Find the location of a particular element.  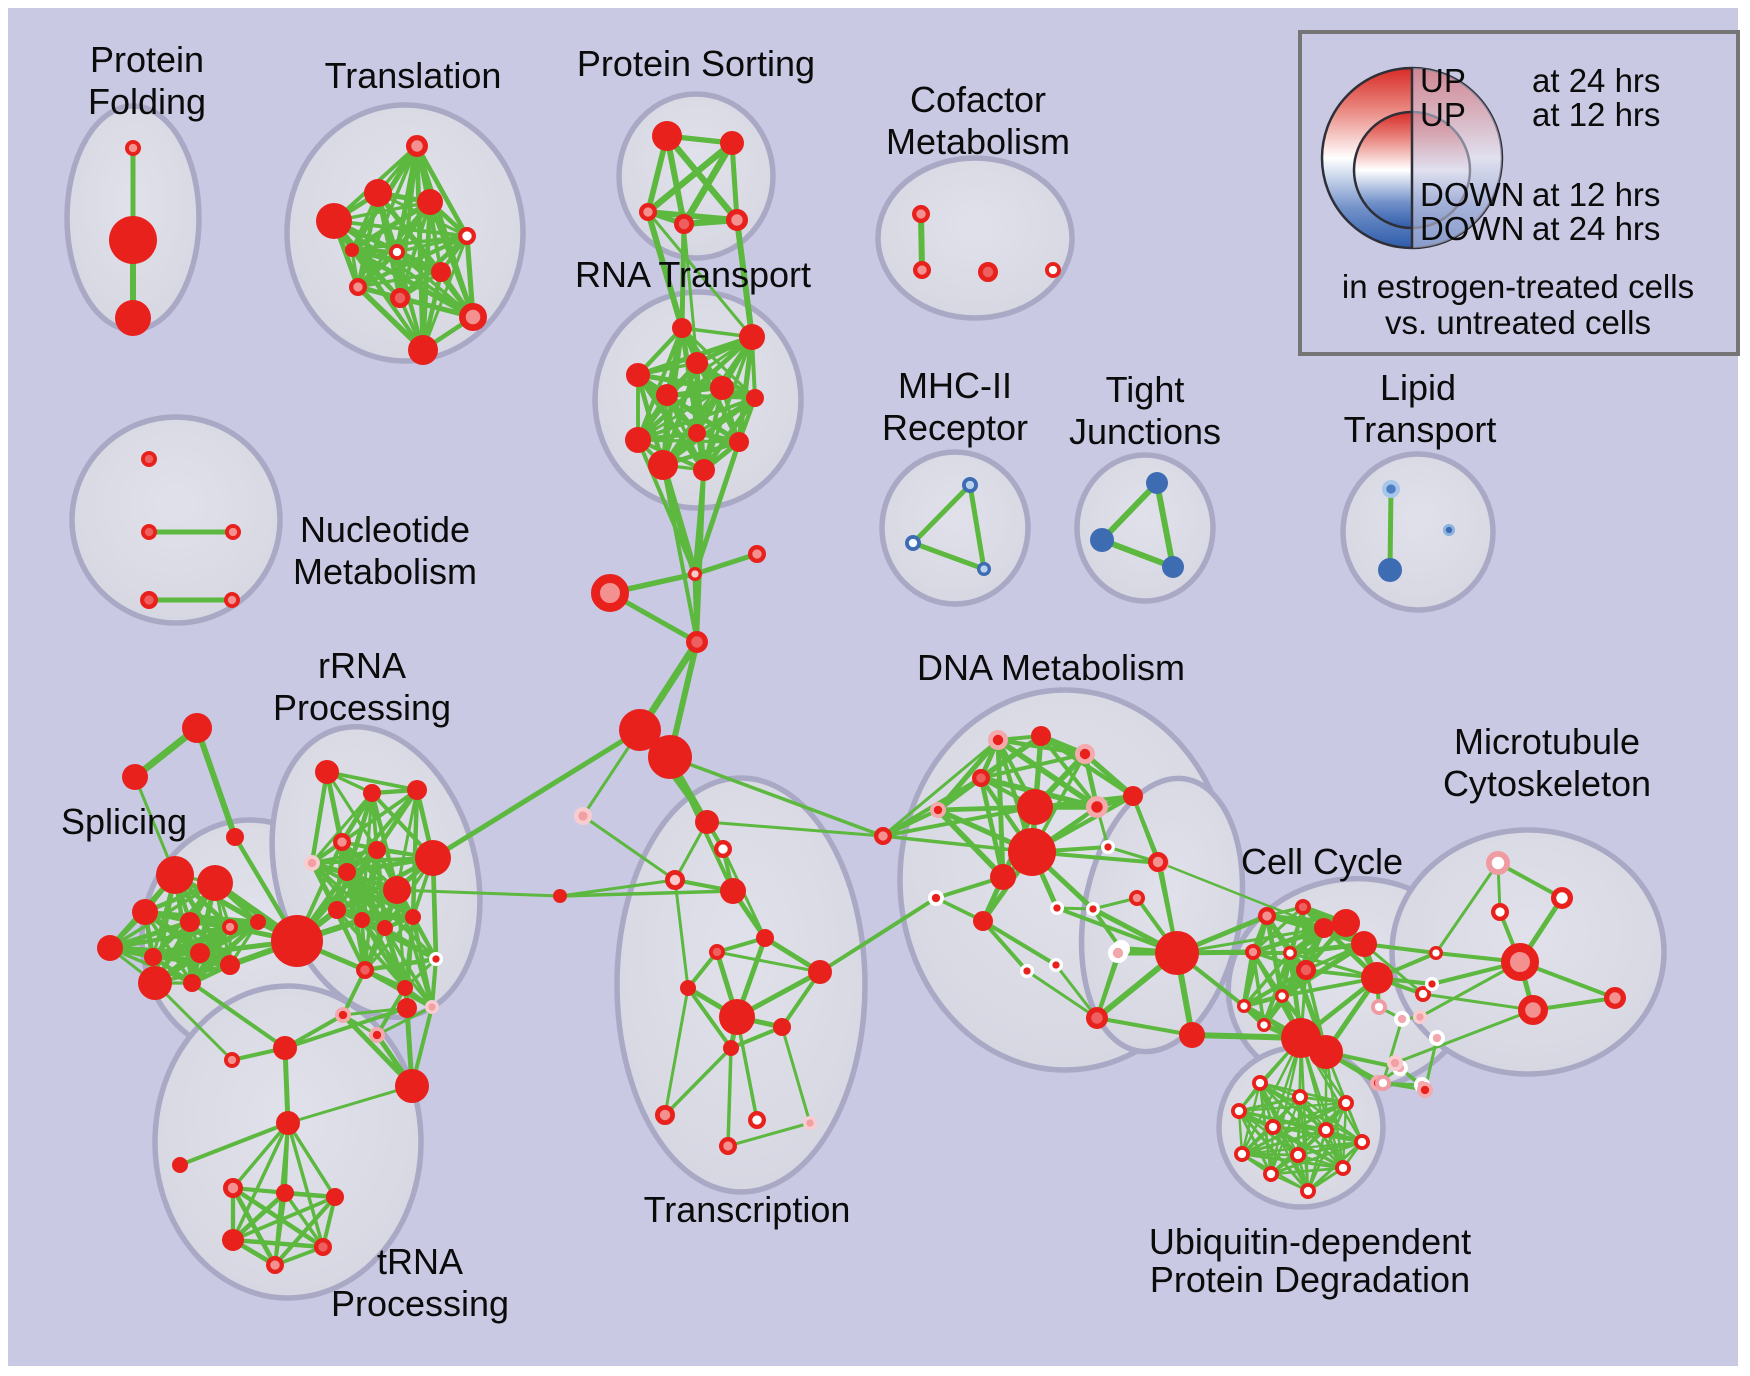

node-rt9 is located at coordinates (739, 442).